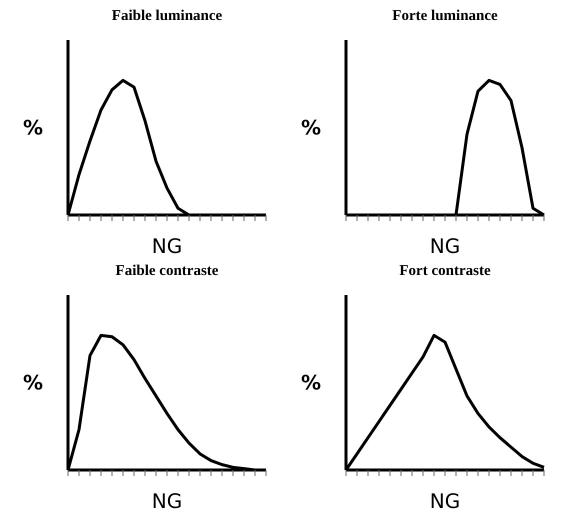 The height and width of the screenshot is (523, 572). Describe the element at coordinates (445, 17) in the screenshot. I see `chart-title: Forte luminance` at that location.